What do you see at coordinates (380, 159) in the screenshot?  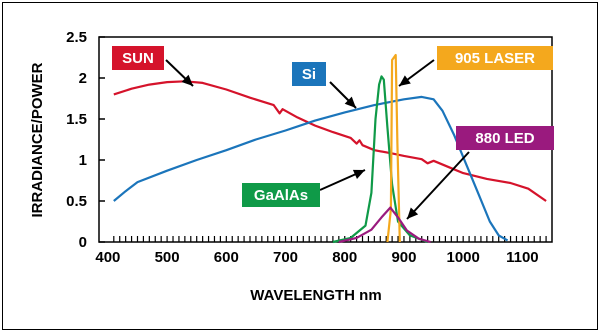 I see `series-line-gaalas` at bounding box center [380, 159].